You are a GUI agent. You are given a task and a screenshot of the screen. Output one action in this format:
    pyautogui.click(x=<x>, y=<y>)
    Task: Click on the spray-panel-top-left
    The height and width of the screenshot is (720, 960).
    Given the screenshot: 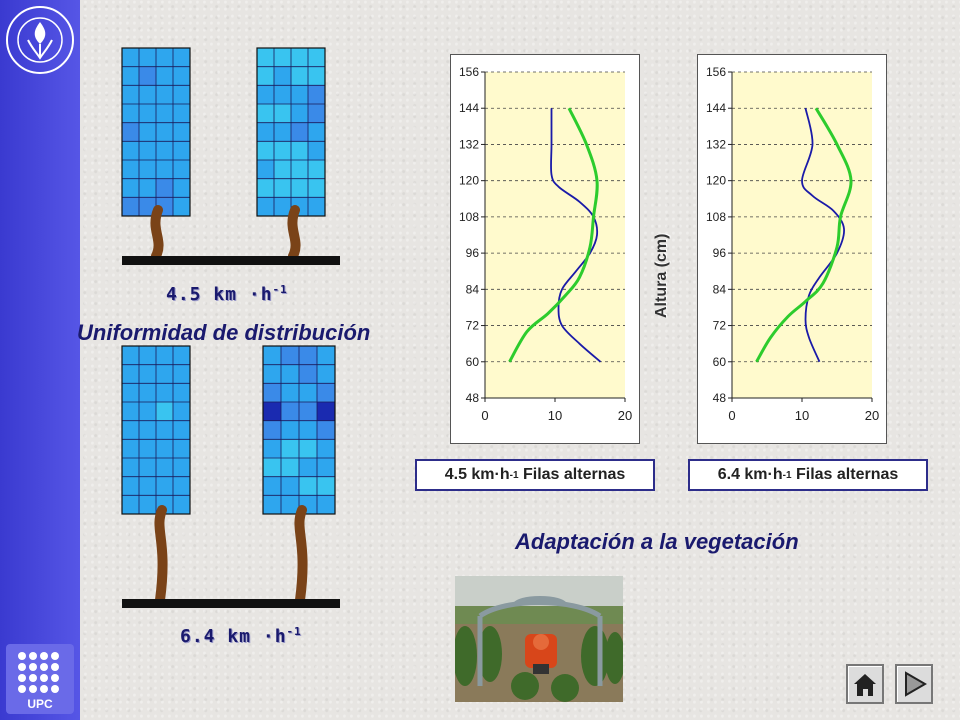 What is the action you would take?
    pyautogui.click(x=156, y=132)
    